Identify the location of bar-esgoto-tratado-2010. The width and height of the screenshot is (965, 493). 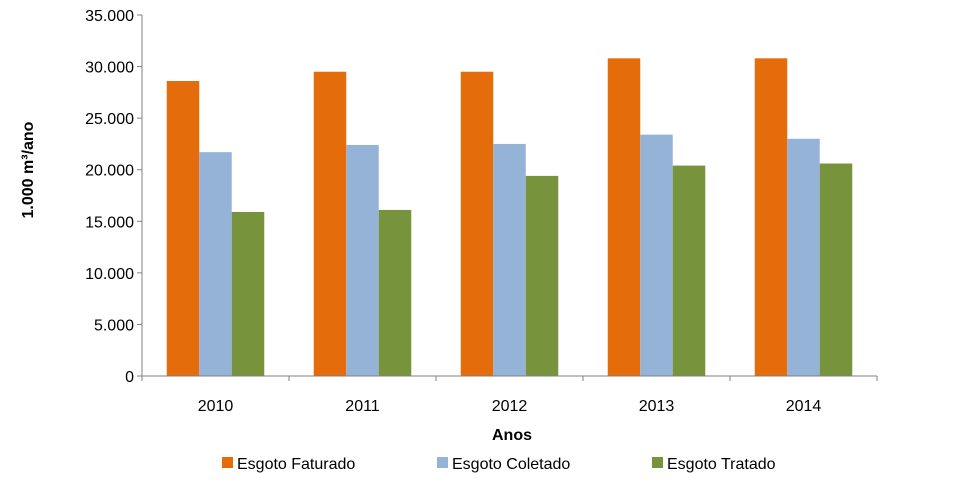
(248, 294).